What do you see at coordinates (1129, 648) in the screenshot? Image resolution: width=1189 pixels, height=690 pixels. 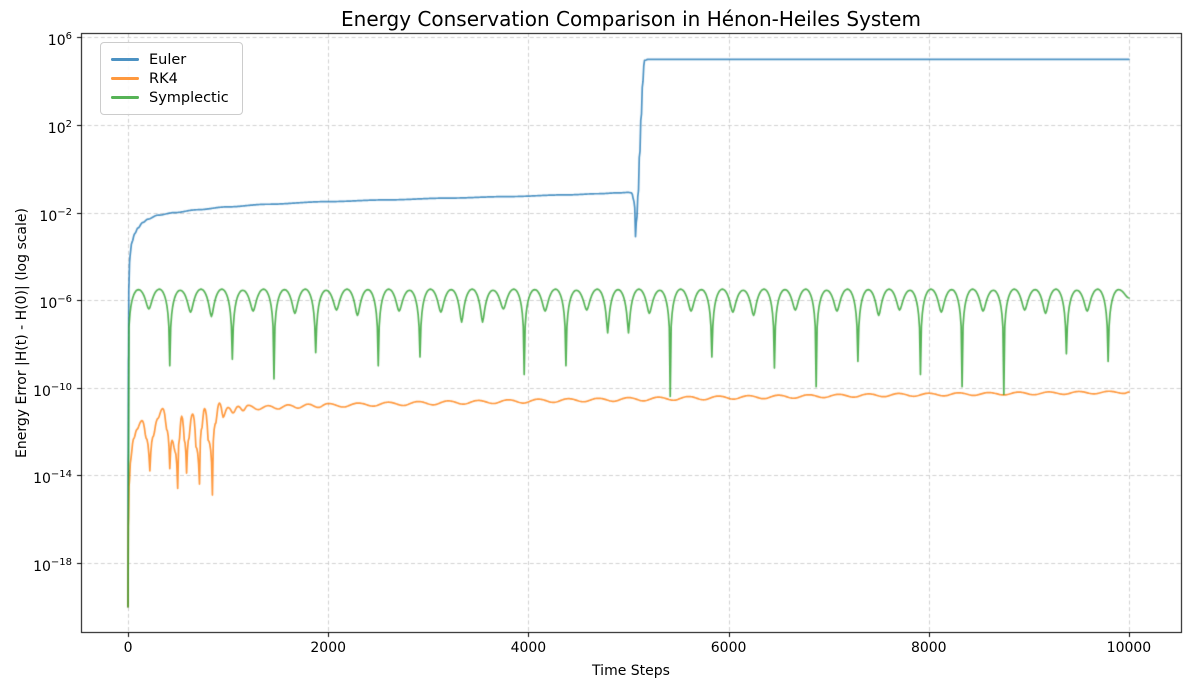 I see `x-tick-label: 10000` at bounding box center [1129, 648].